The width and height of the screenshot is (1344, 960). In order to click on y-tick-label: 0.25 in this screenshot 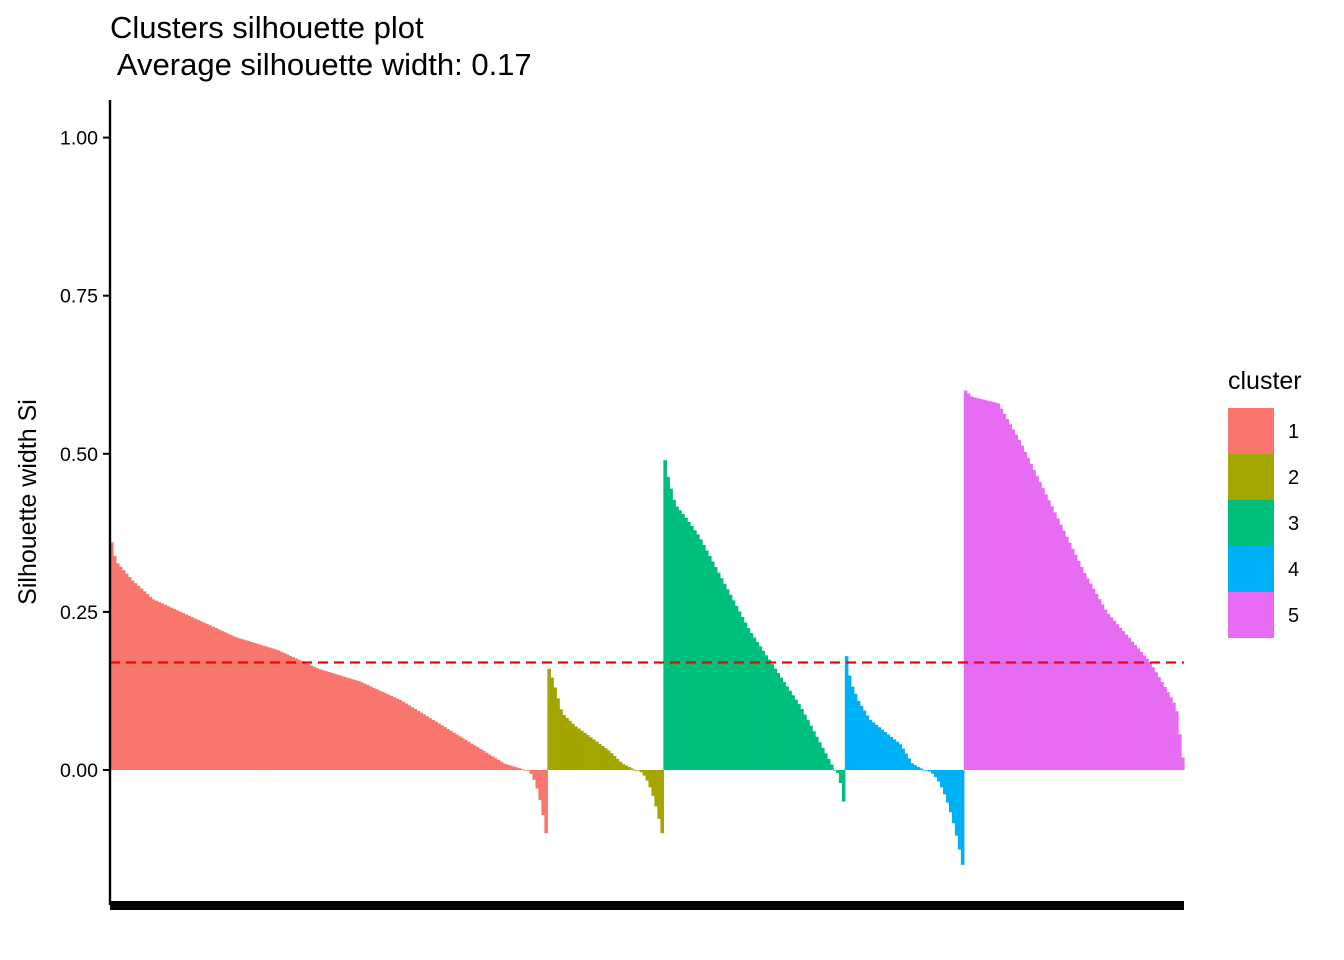, I will do `click(79, 613)`.